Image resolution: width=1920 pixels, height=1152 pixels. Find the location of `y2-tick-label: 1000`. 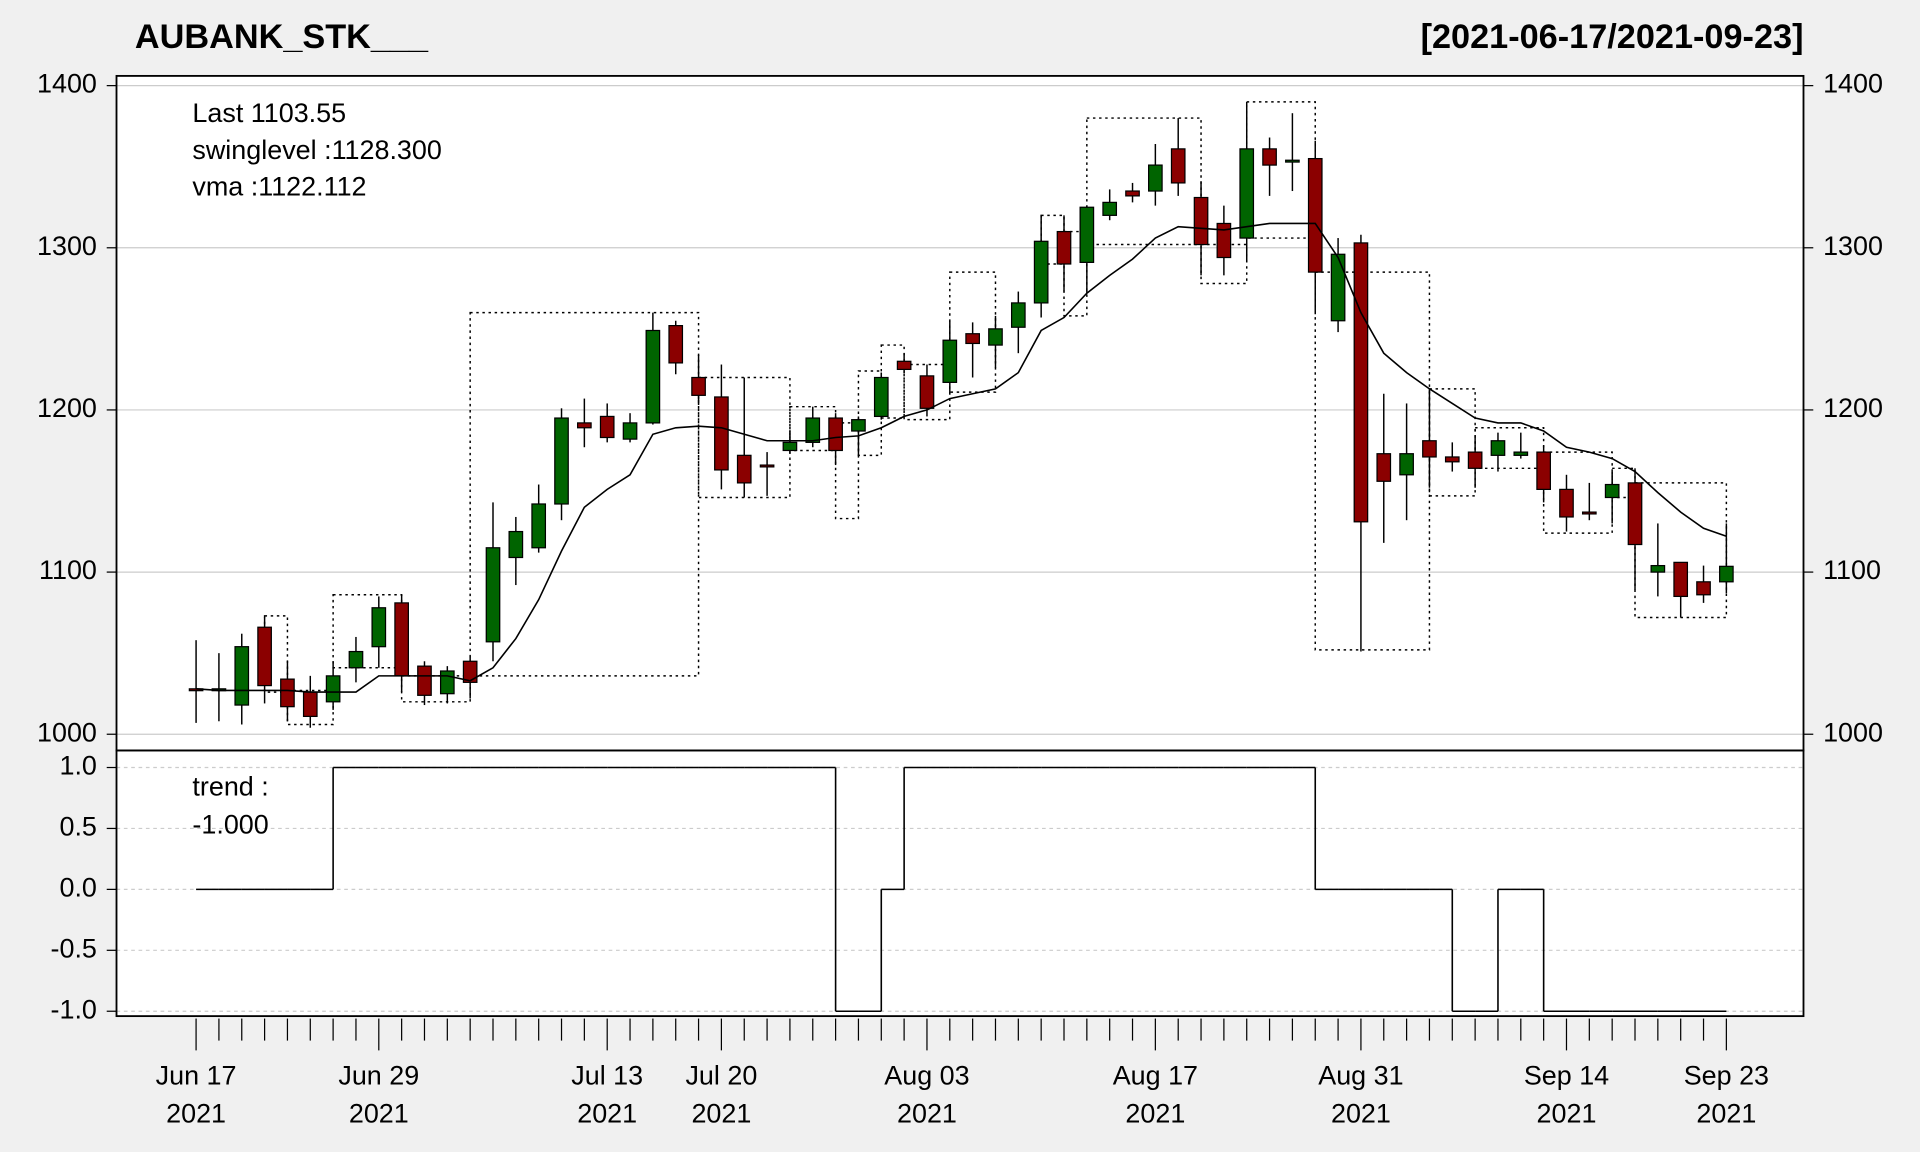

y2-tick-label: 1000 is located at coordinates (1853, 732).